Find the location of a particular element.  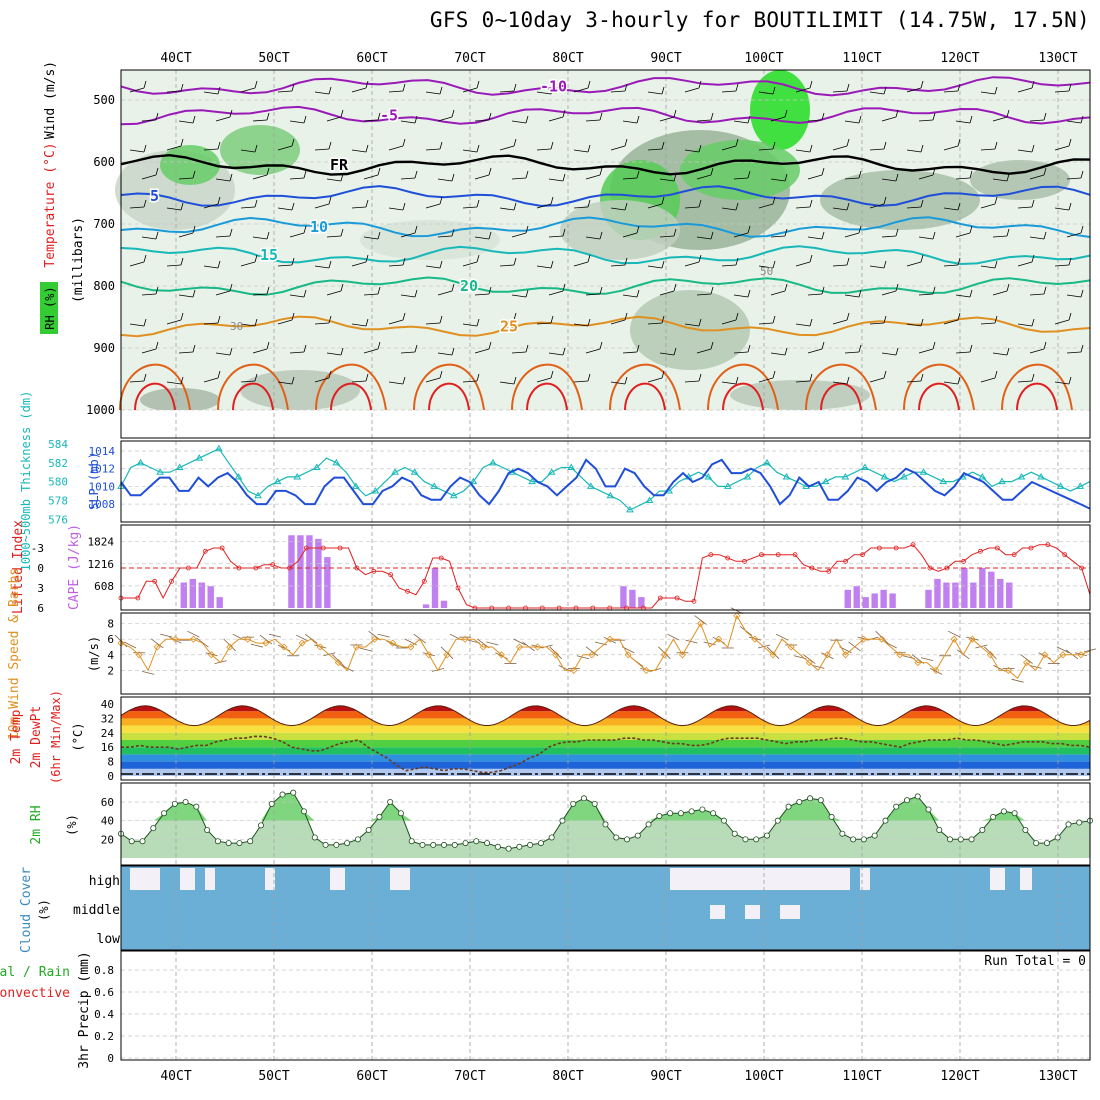

cape-tick-label: 1824 is located at coordinates (101, 542).